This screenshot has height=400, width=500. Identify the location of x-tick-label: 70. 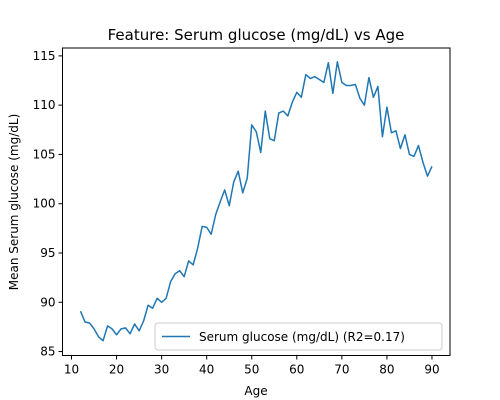
(341, 370).